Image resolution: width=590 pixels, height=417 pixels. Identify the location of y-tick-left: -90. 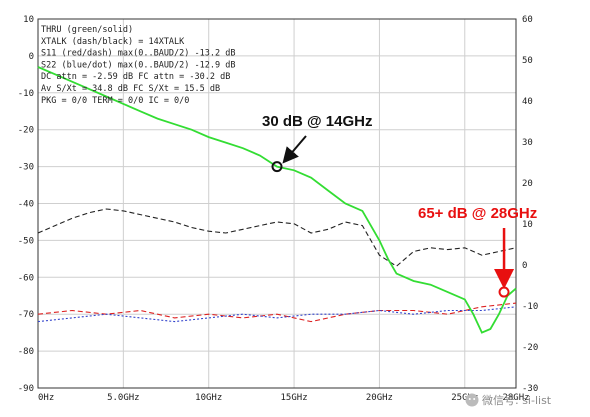
(26, 389).